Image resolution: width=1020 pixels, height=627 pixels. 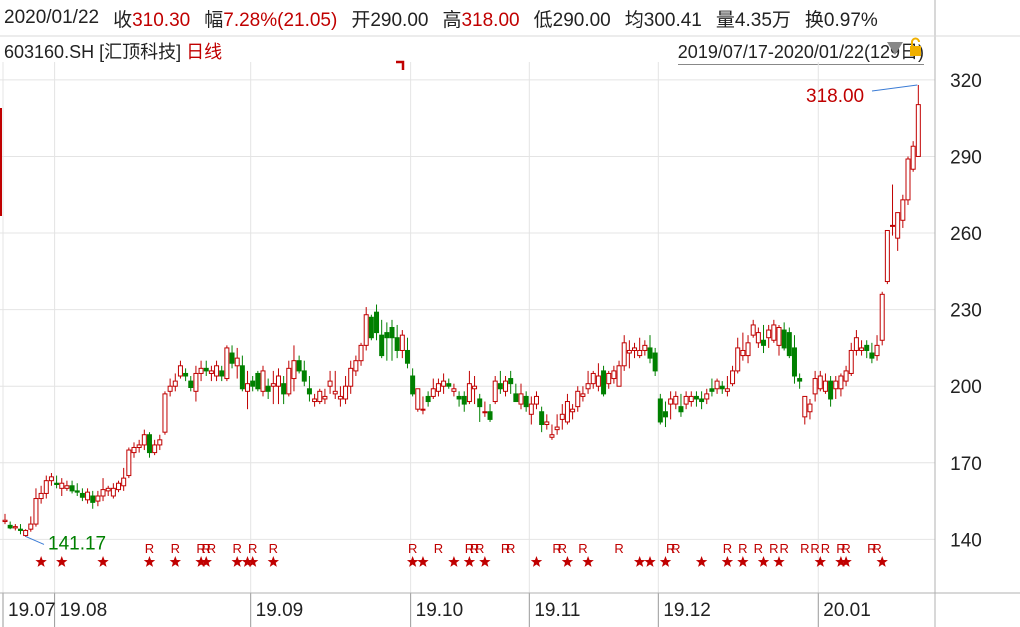 What do you see at coordinates (214, 20) in the screenshot?
I see `change-label: 幅` at bounding box center [214, 20].